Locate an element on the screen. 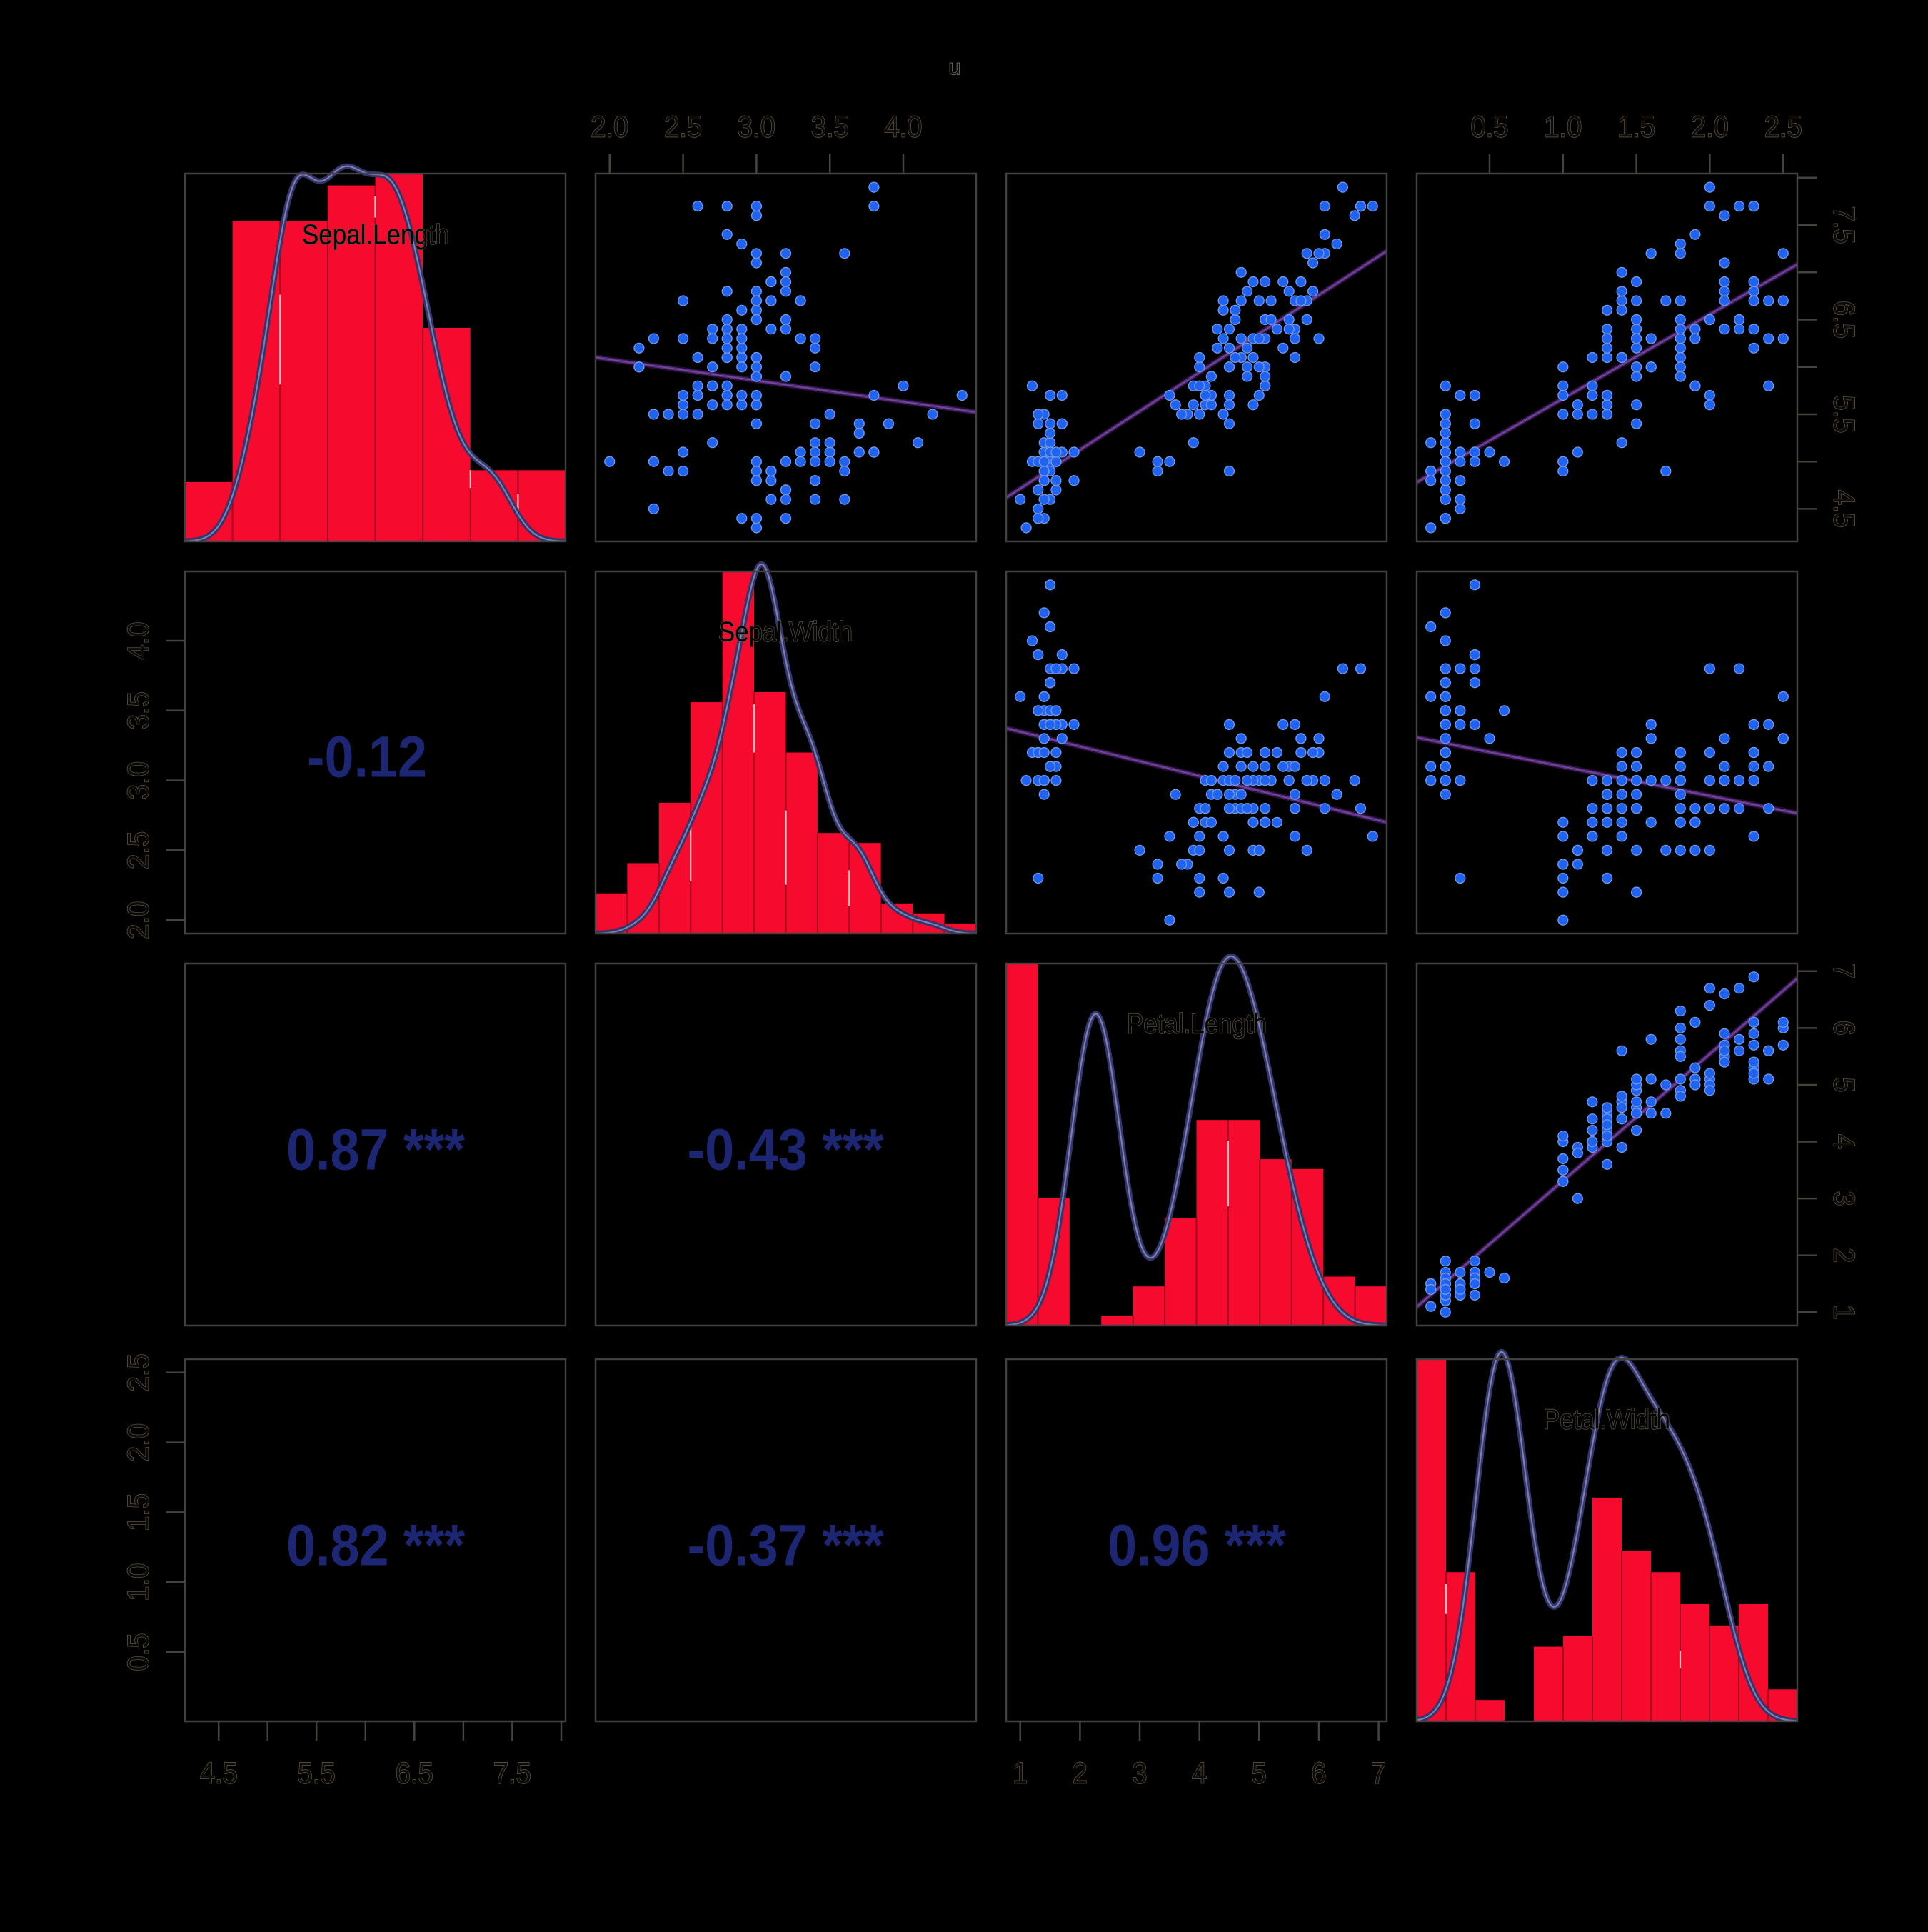 The height and width of the screenshot is (1932, 1928). svg-text: u is located at coordinates (955, 67).